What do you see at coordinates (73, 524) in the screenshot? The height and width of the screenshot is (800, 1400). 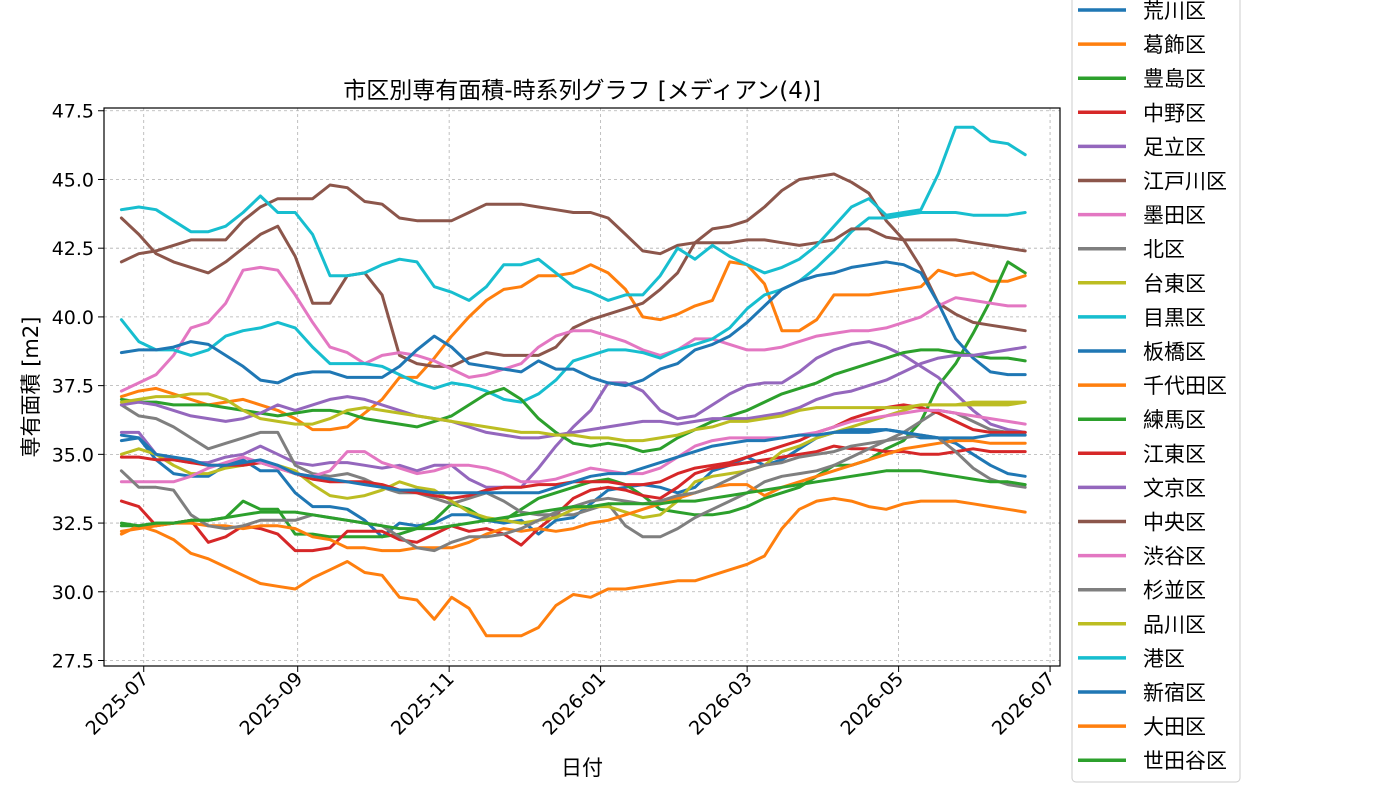 I see `y-tick-label: 32.5` at bounding box center [73, 524].